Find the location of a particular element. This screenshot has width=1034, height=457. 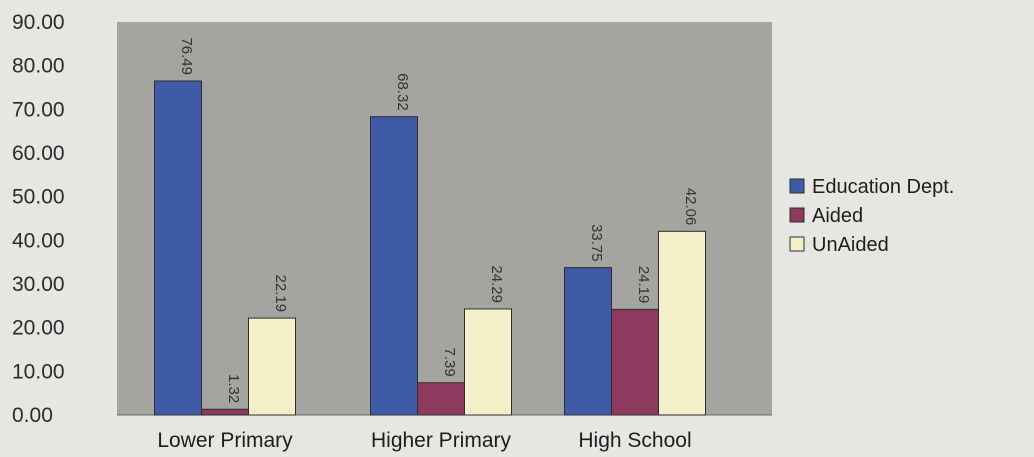

category-labels: Lower Primary Higher Primary High School is located at coordinates (424, 440).